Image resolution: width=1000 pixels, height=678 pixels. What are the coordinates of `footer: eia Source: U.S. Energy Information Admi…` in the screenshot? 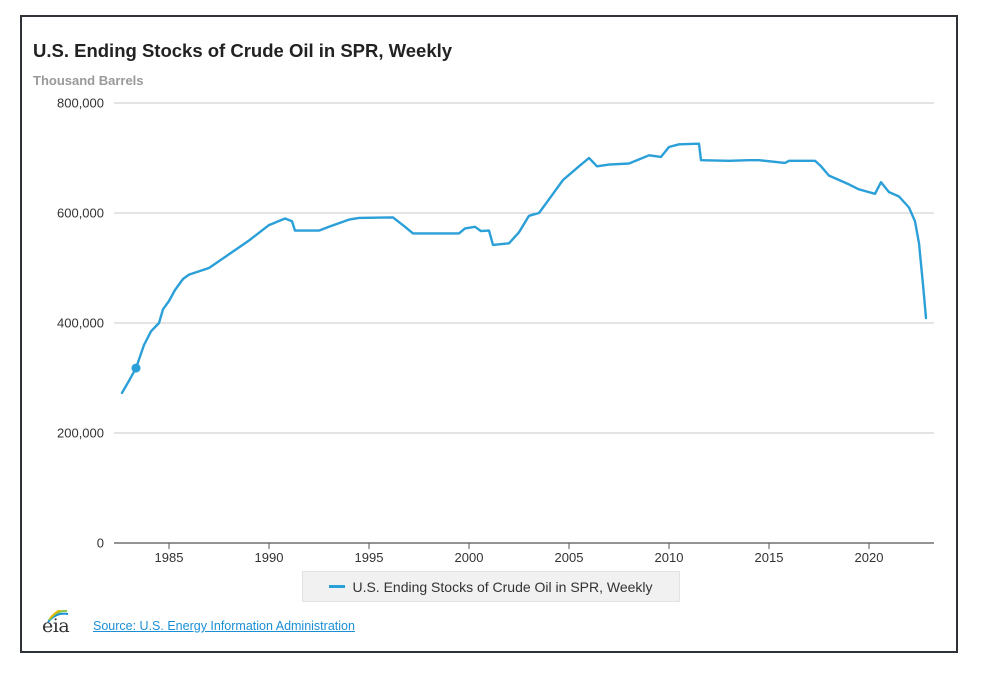 It's located at (197, 623).